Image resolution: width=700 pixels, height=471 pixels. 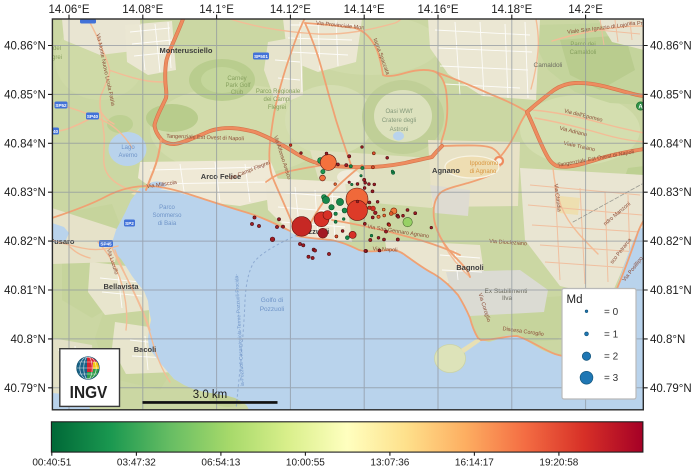 What do you see at coordinates (216, 10) in the screenshot?
I see `svg-text: 14.1°E` at bounding box center [216, 10].